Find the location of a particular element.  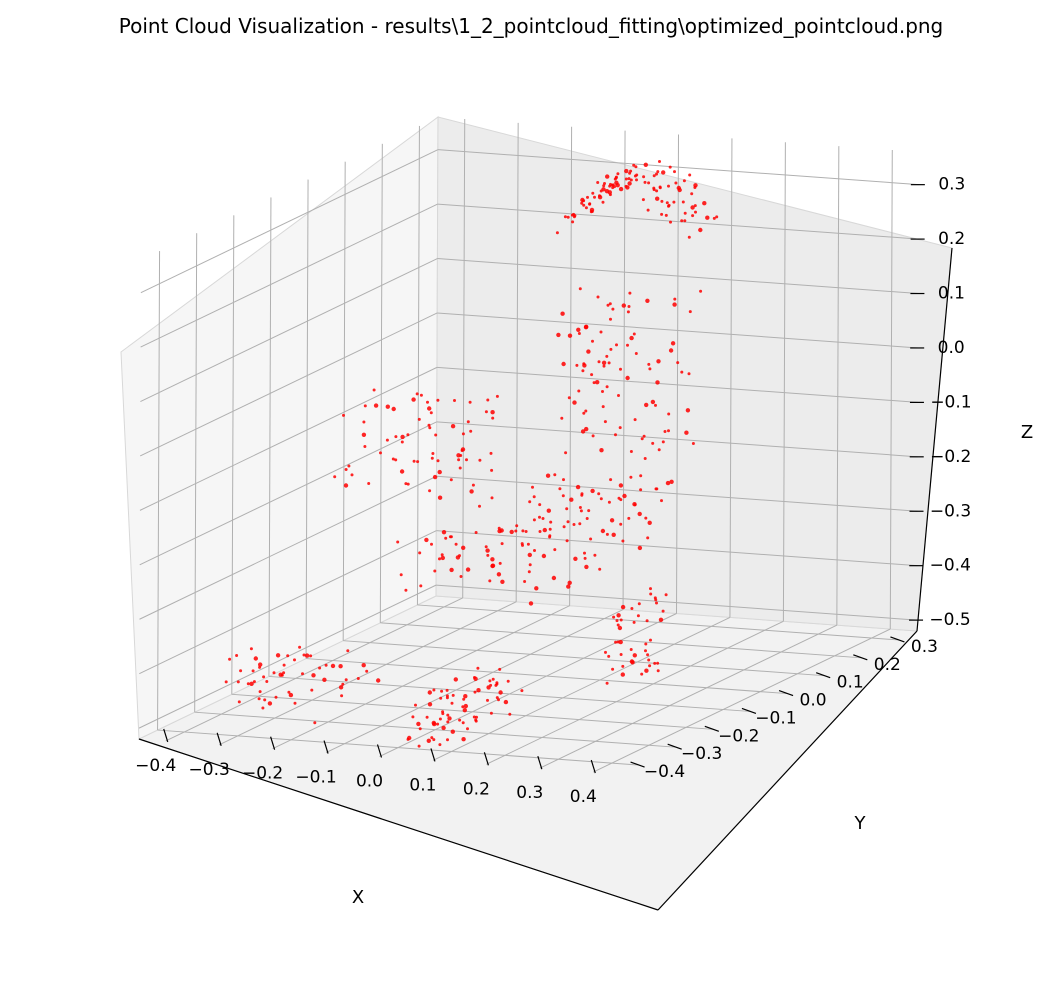

y-tick-label: −0.1 is located at coordinates (775, 718).